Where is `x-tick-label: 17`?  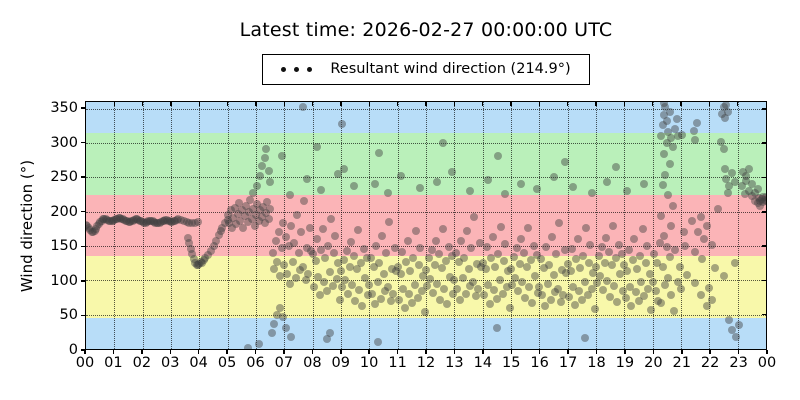
x-tick-label: 17 is located at coordinates (568, 363).